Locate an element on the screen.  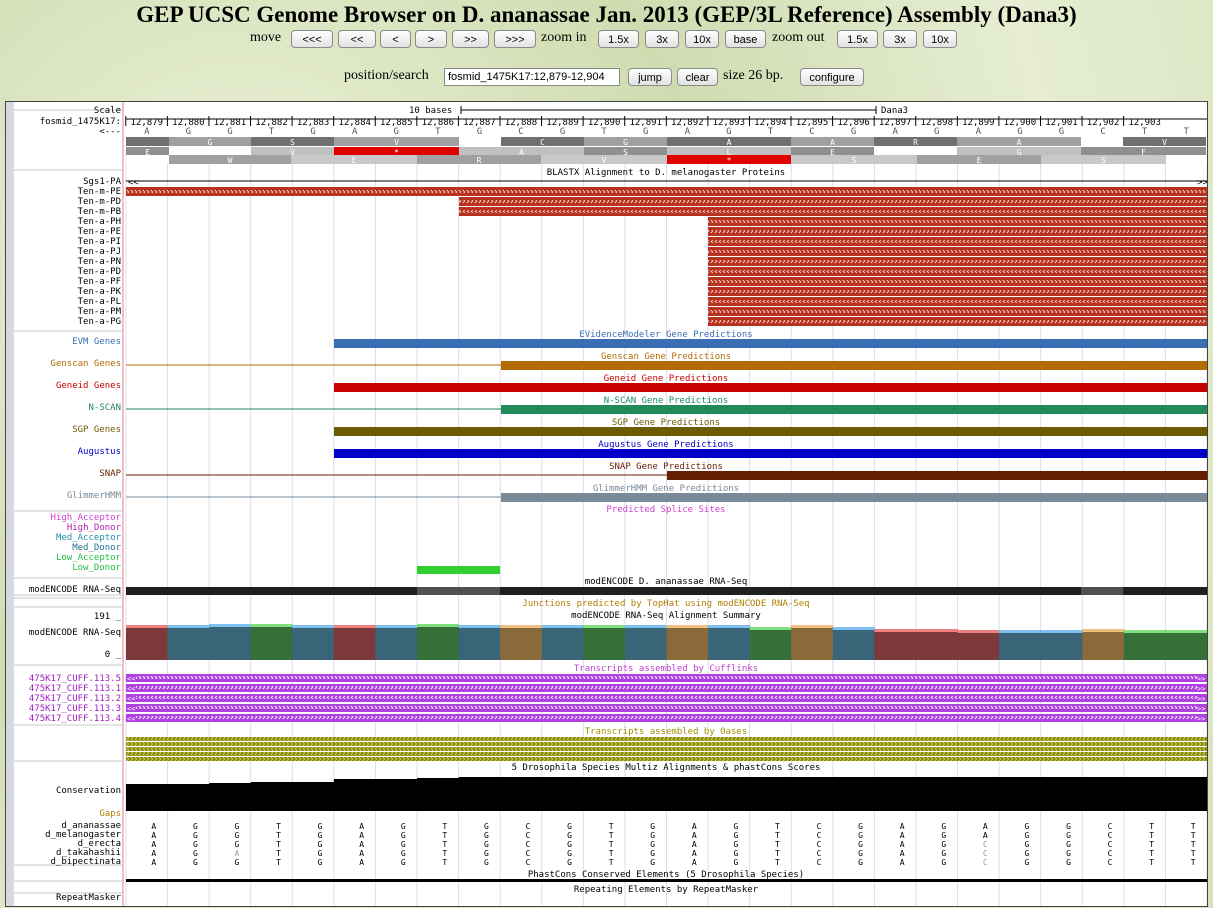
ruler-position: 12,897 is located at coordinates (895, 123).